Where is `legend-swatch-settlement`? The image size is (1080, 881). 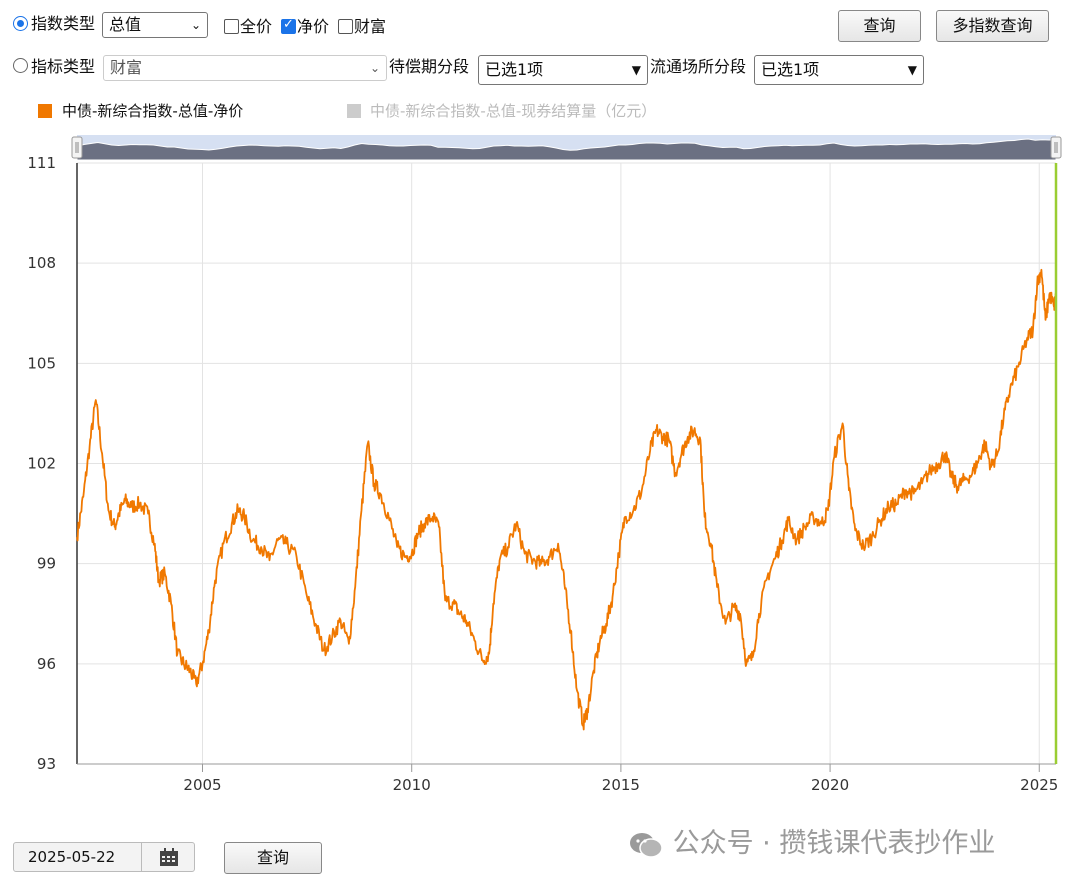 legend-swatch-settlement is located at coordinates (354, 111).